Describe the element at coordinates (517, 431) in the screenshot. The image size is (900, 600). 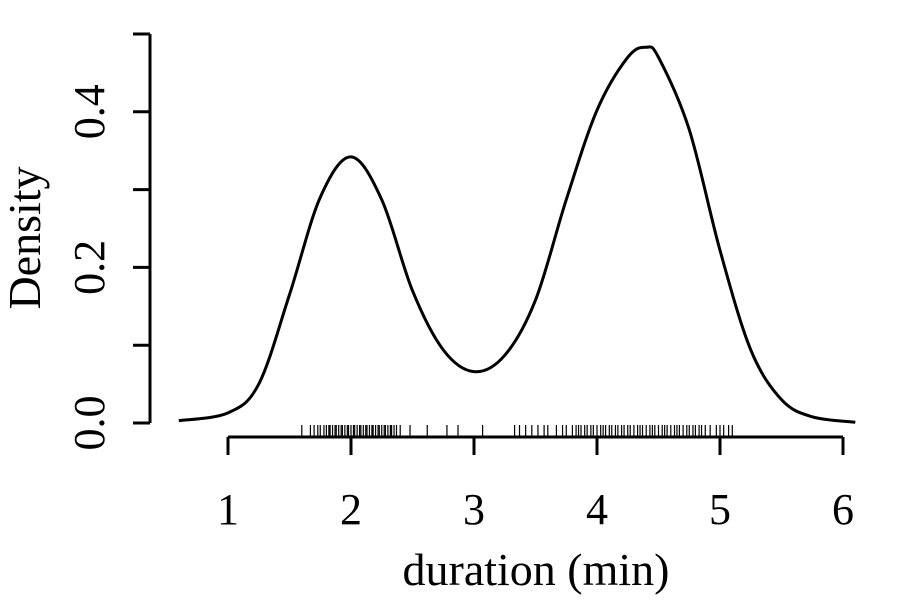
I see `rug-ticks` at that location.